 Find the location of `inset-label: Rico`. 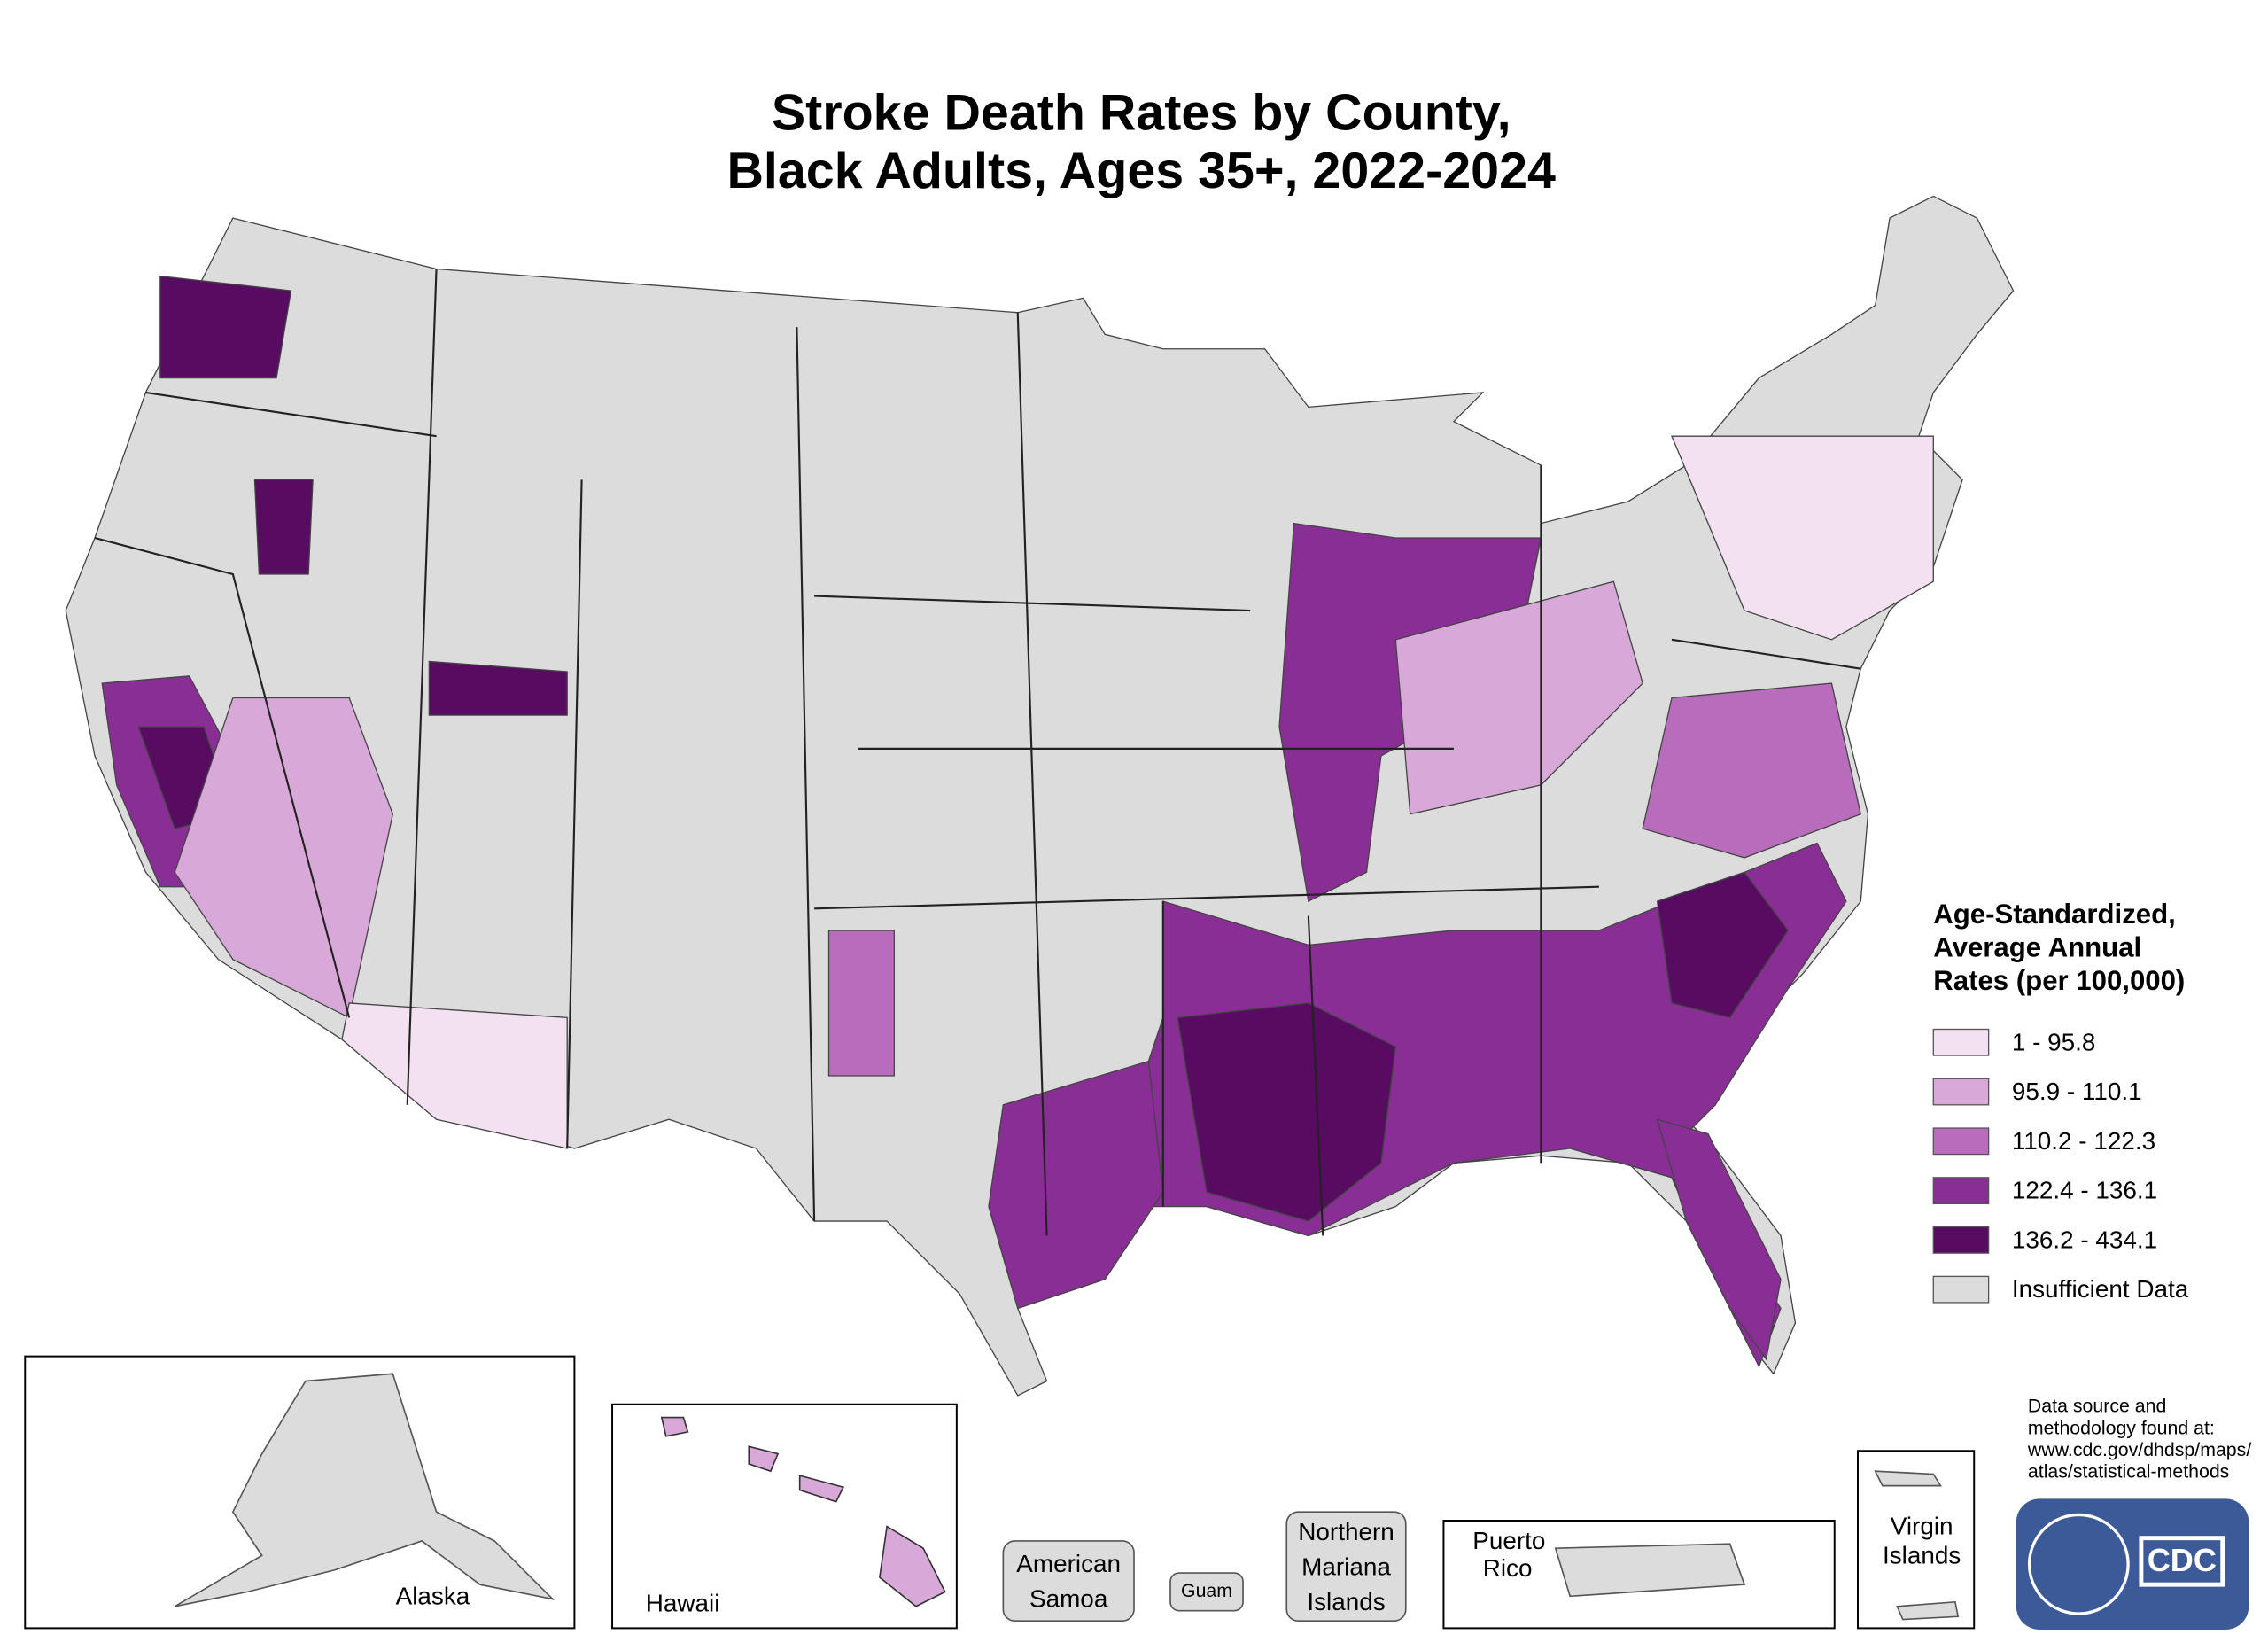

inset-label: Rico is located at coordinates (1508, 1568).